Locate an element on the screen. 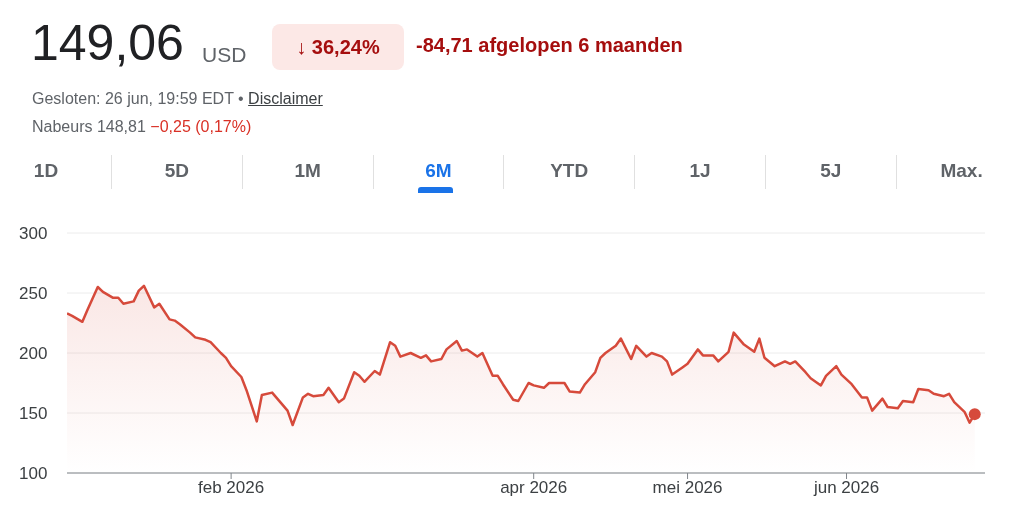  text: USD is located at coordinates (224, 55).